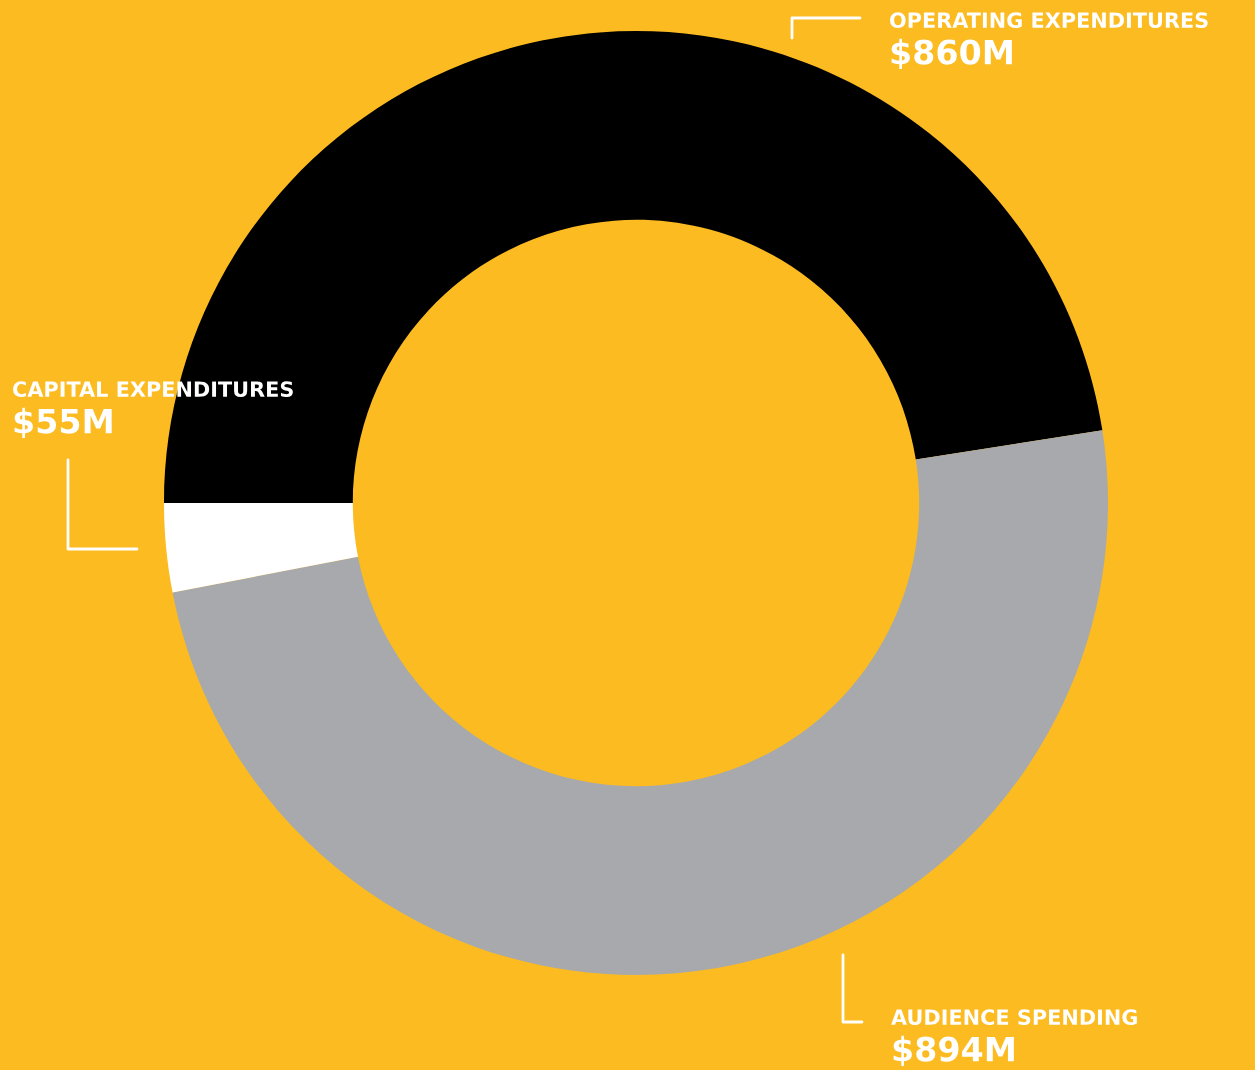  Describe the element at coordinates (953, 1051) in the screenshot. I see `data-label: $894M` at that location.